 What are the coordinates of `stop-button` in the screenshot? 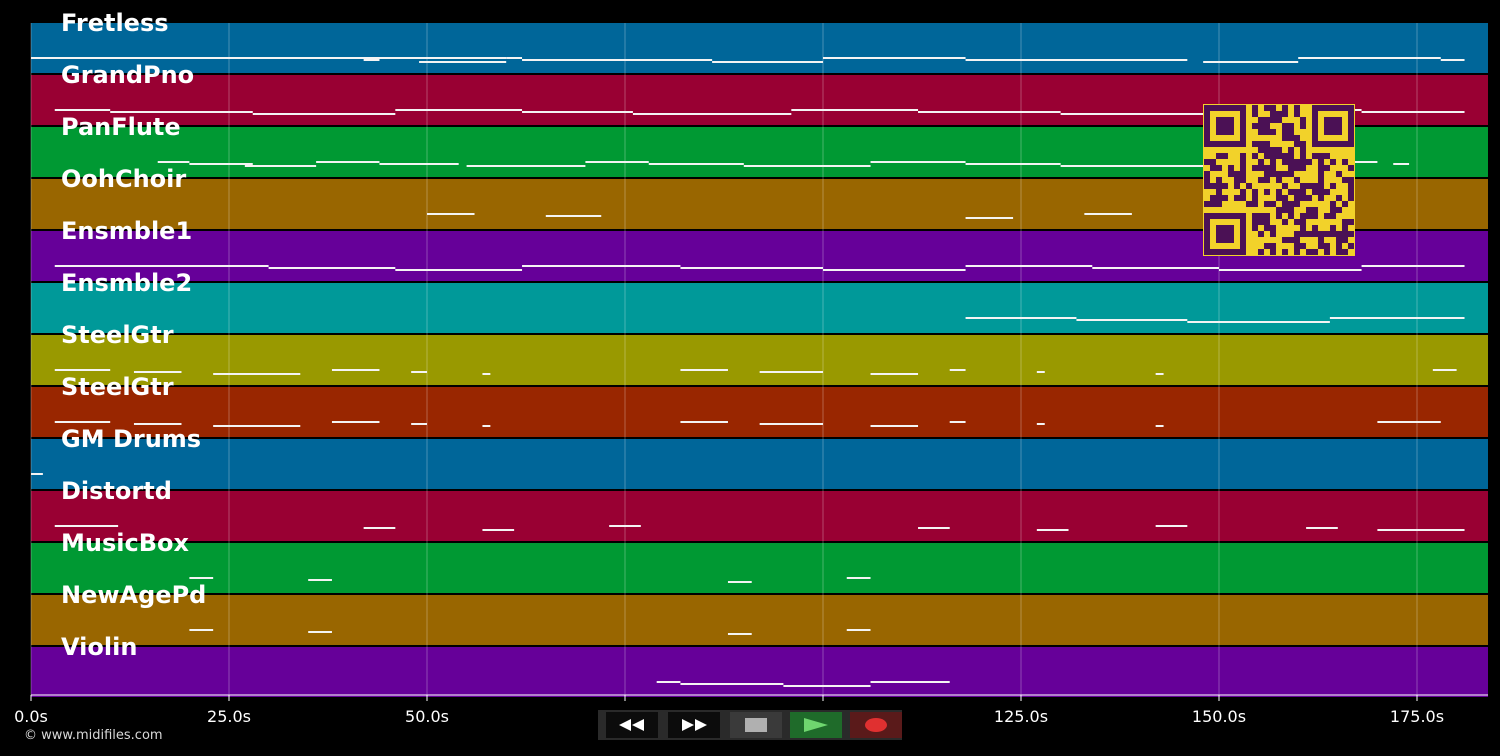 It's located at (756, 725).